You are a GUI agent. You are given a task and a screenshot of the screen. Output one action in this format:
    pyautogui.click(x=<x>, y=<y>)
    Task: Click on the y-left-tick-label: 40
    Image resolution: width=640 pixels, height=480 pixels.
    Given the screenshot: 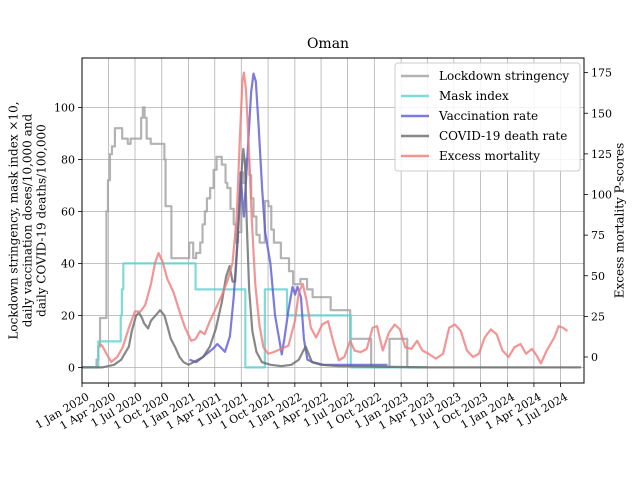 What is the action you would take?
    pyautogui.click(x=68, y=263)
    